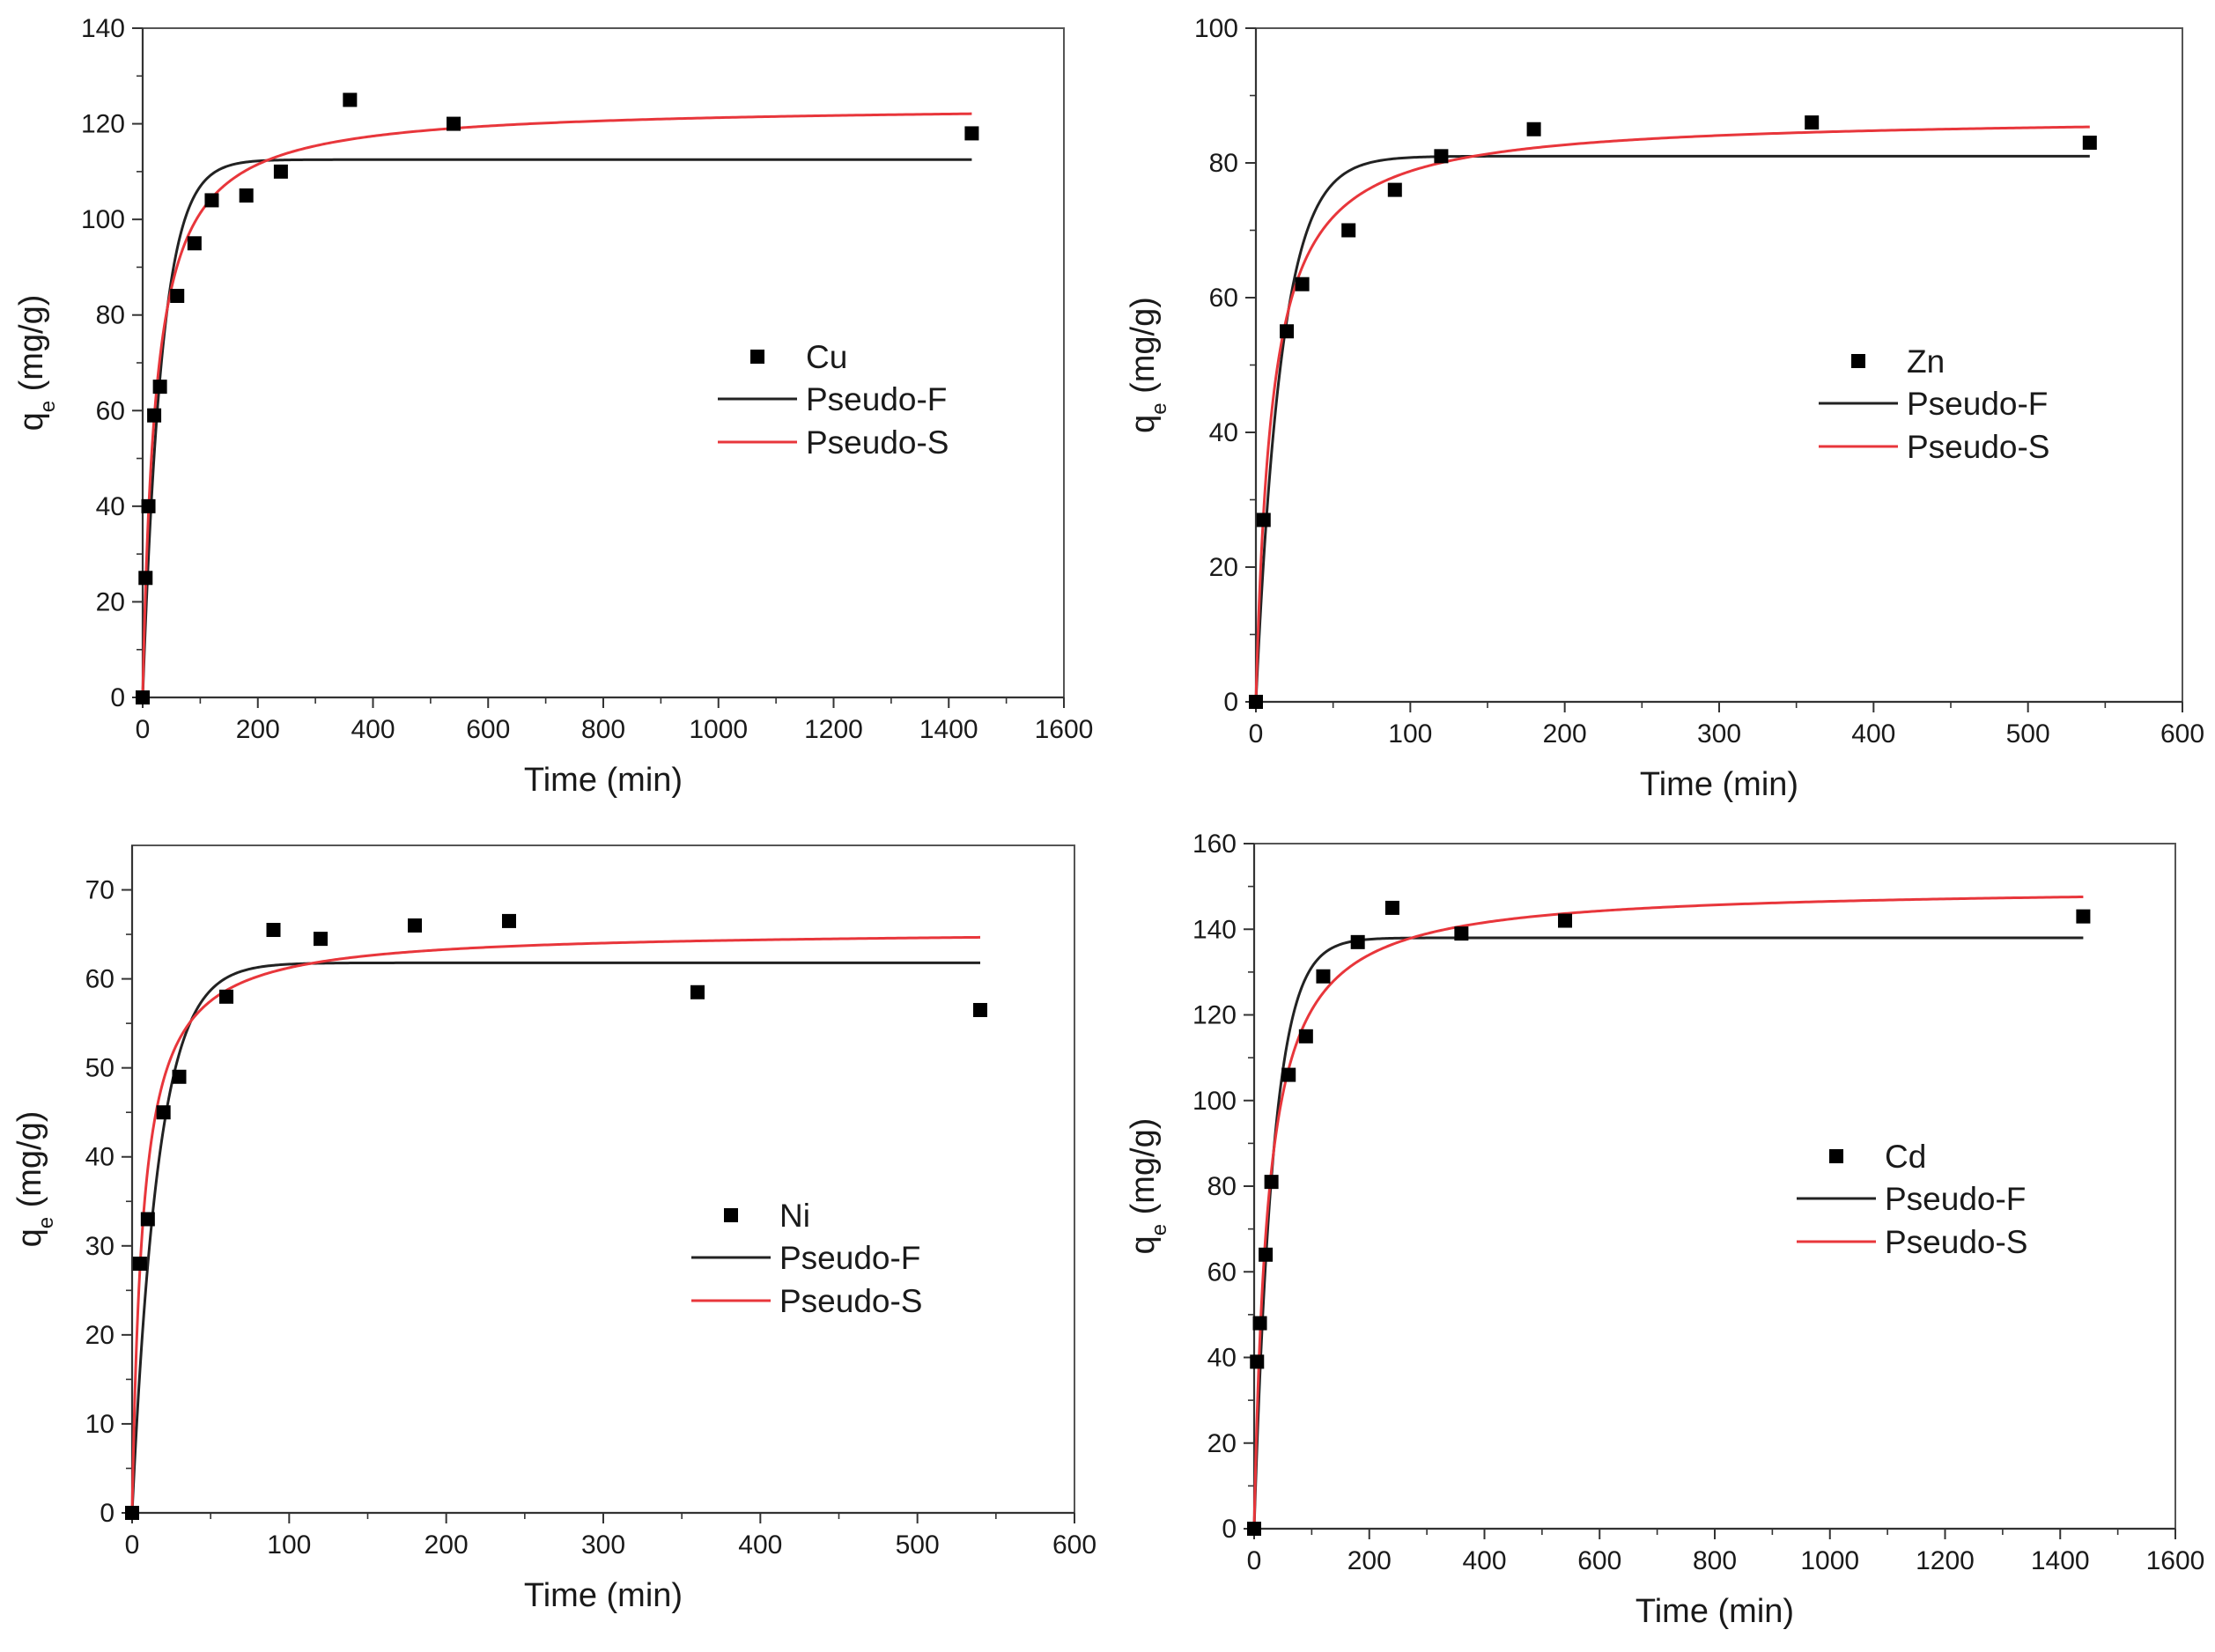 This screenshot has width=2215, height=1652. I want to click on legend-label-metal: Cu, so click(826, 357).